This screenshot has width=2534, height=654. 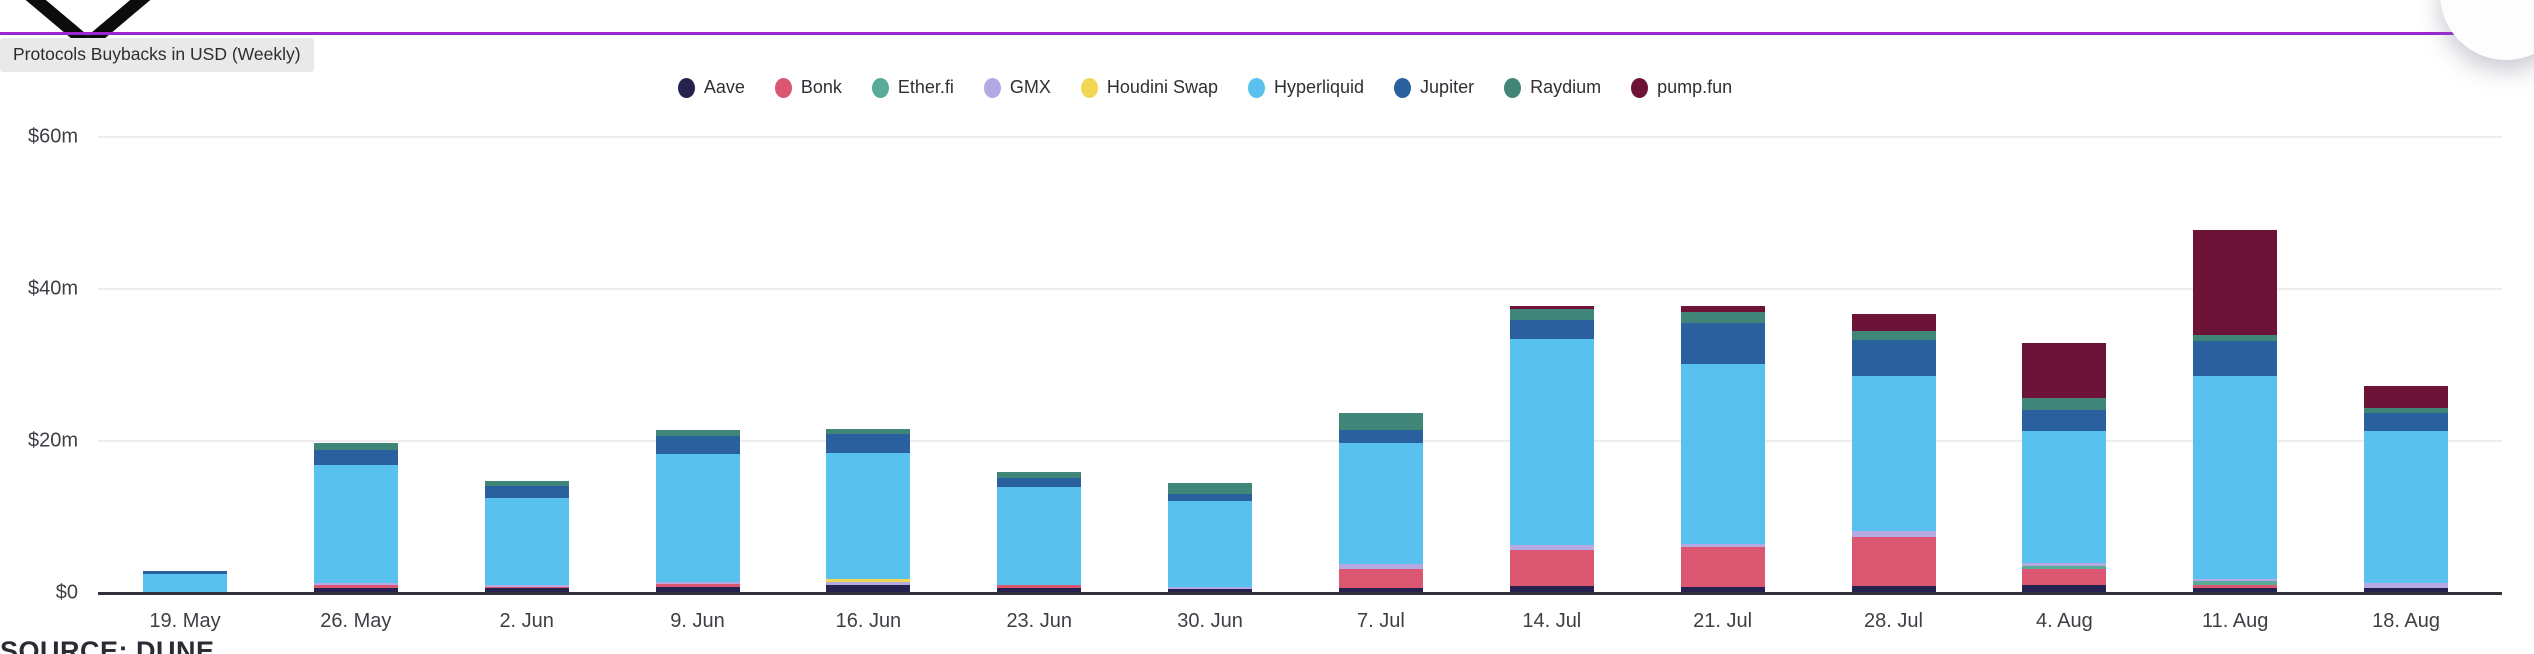 What do you see at coordinates (868, 580) in the screenshot?
I see `bar-segment-houdini-swap` at bounding box center [868, 580].